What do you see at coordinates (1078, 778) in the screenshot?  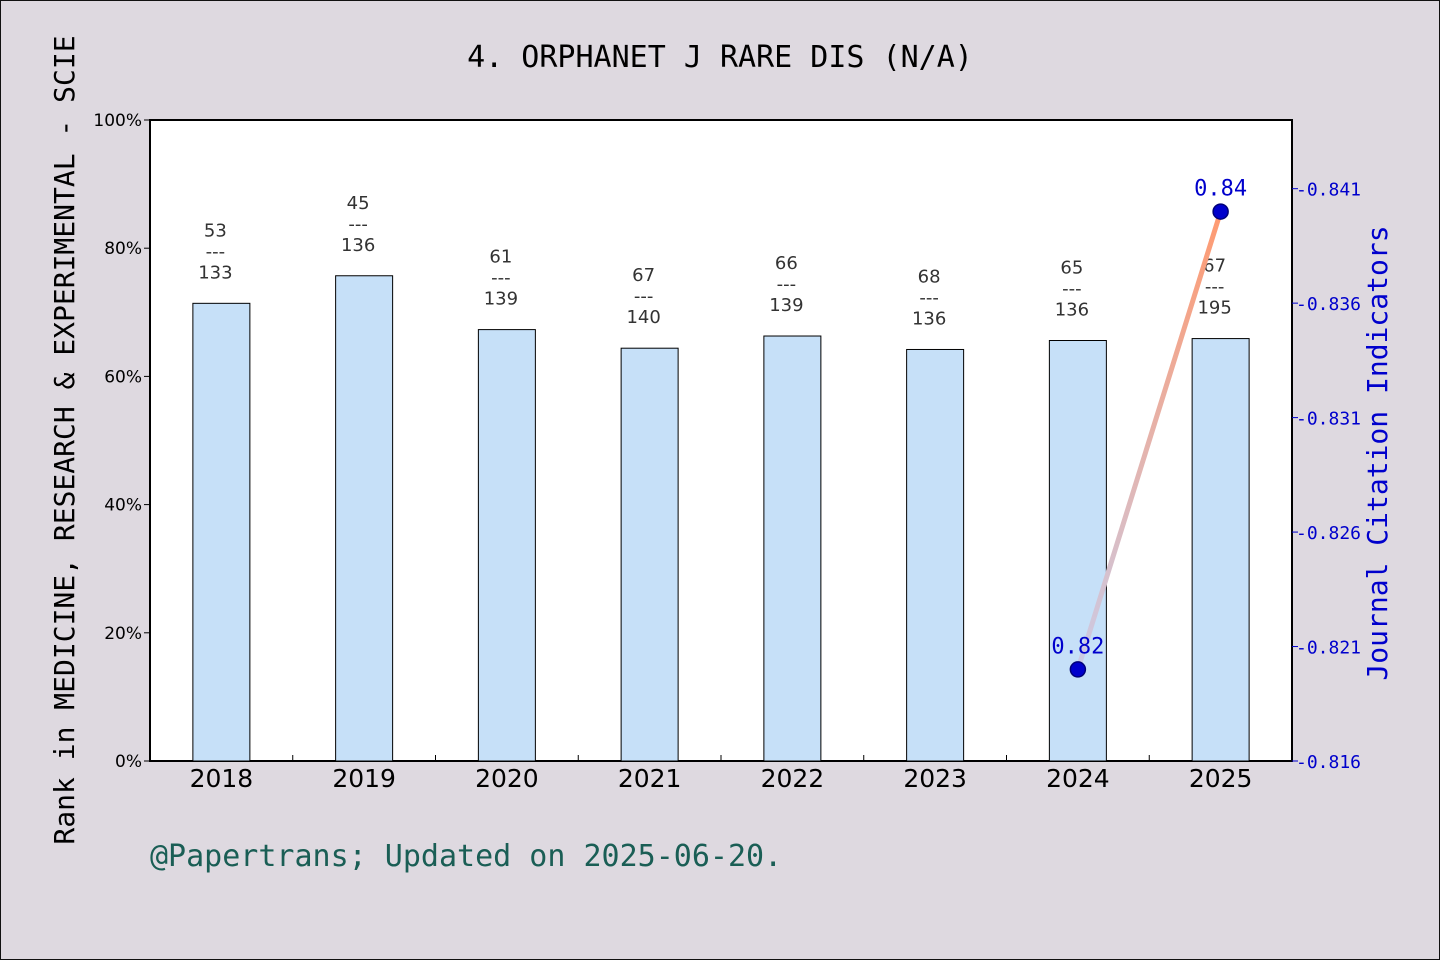 I see `x-tick-label-2024: 2024` at bounding box center [1078, 778].